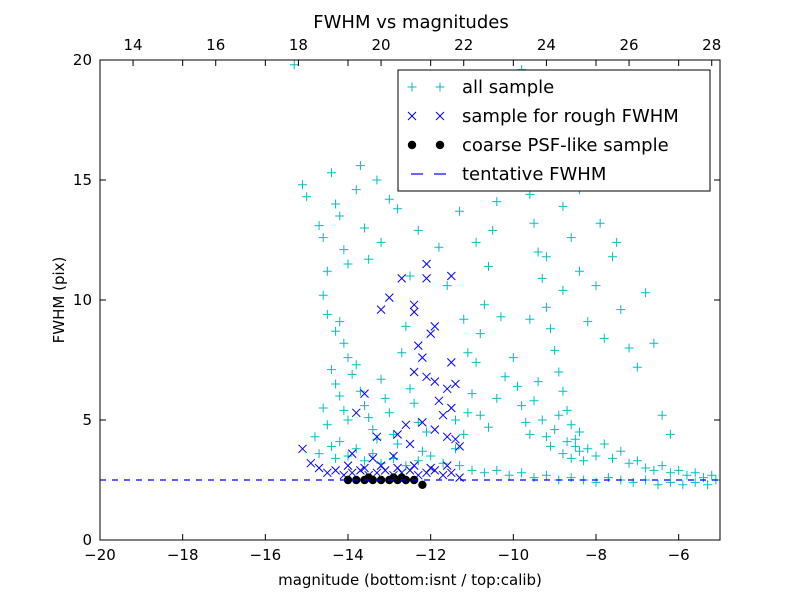  What do you see at coordinates (463, 45) in the screenshot?
I see `top-x-tick-label: 22` at bounding box center [463, 45].